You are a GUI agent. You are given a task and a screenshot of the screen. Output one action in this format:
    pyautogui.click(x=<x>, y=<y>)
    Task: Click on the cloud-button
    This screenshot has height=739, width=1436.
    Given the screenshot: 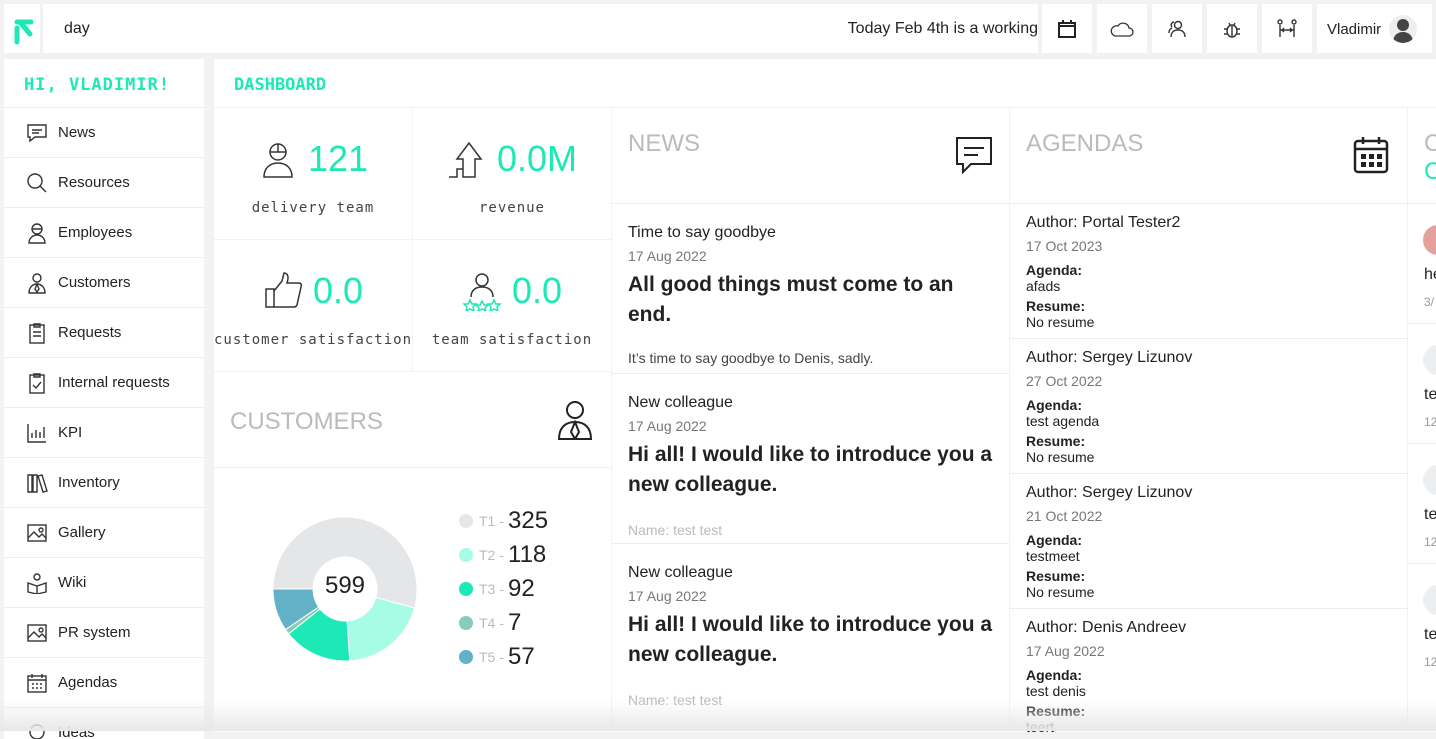 What is the action you would take?
    pyautogui.click(x=1122, y=28)
    